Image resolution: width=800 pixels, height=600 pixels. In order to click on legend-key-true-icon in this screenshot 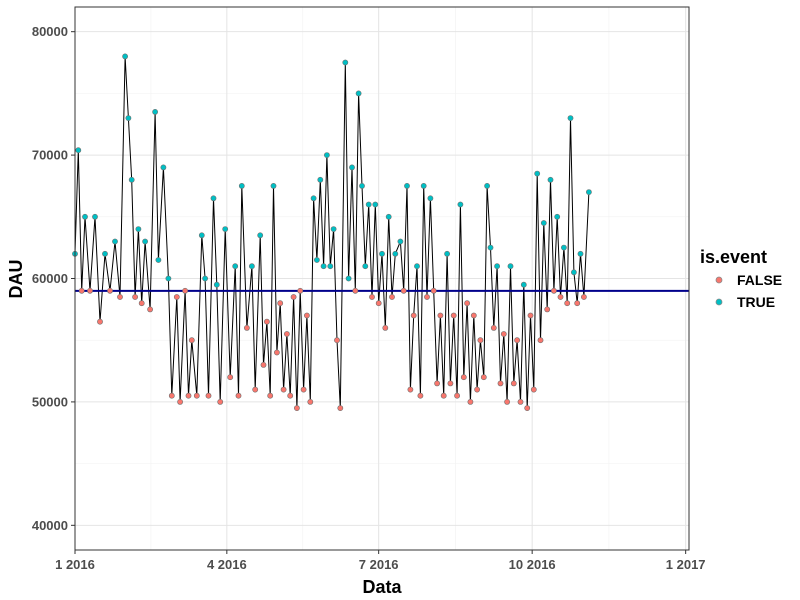, I will do `click(719, 302)`.